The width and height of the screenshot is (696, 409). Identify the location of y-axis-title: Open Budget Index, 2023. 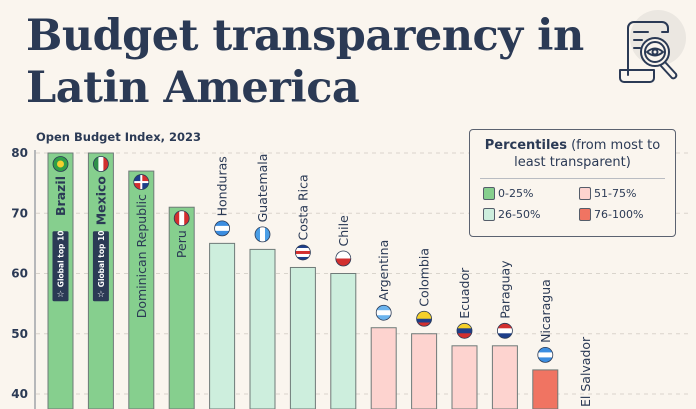
(119, 137).